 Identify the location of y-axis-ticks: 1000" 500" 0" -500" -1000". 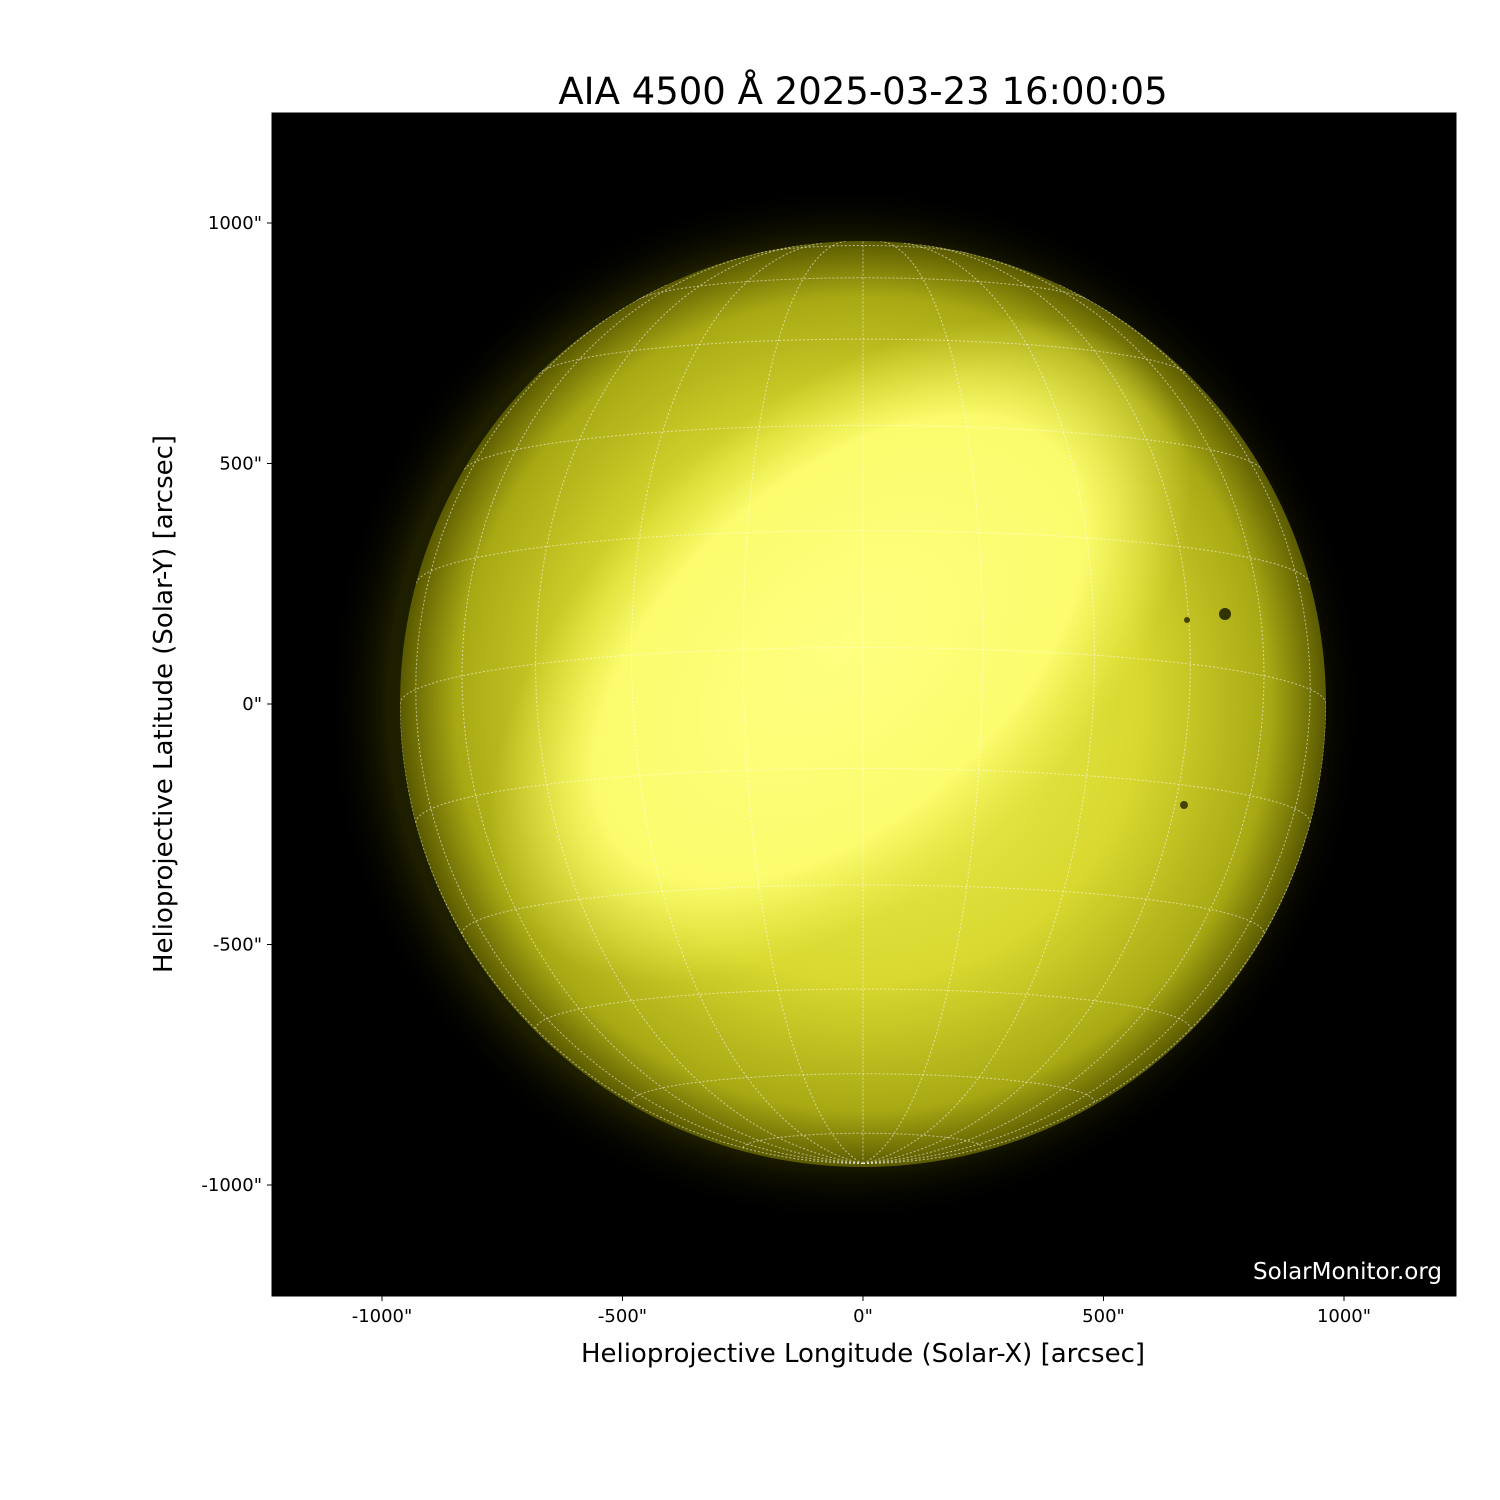
(236, 704).